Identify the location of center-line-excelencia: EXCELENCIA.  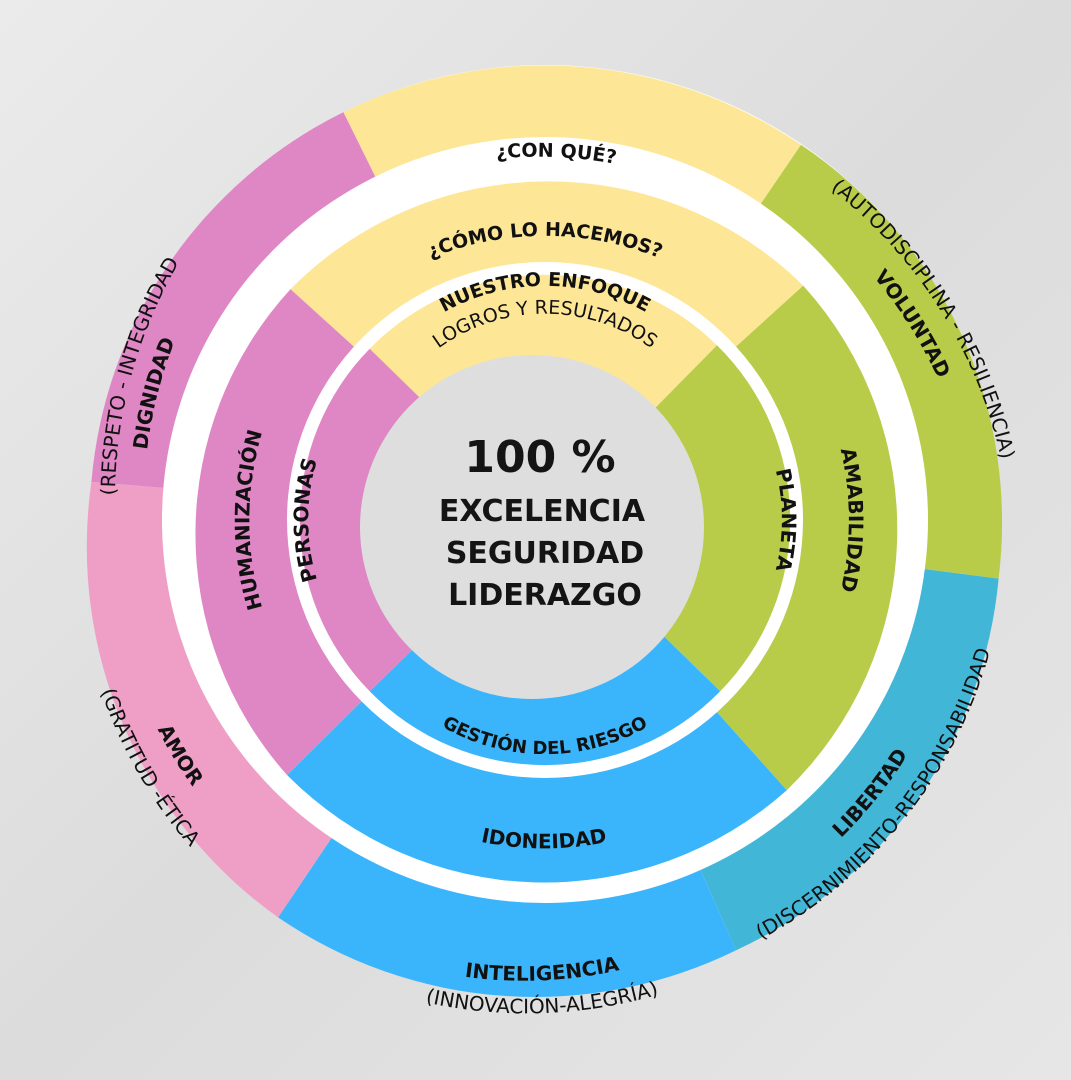
(542, 511).